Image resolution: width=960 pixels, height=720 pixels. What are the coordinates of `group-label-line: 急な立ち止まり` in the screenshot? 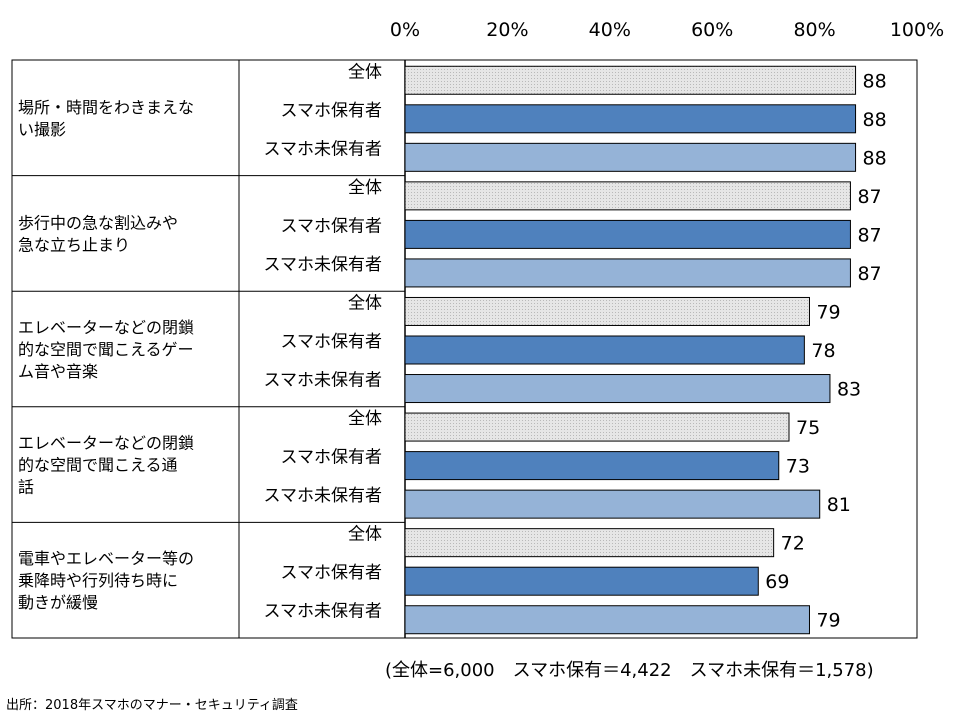 It's located at (74, 244).